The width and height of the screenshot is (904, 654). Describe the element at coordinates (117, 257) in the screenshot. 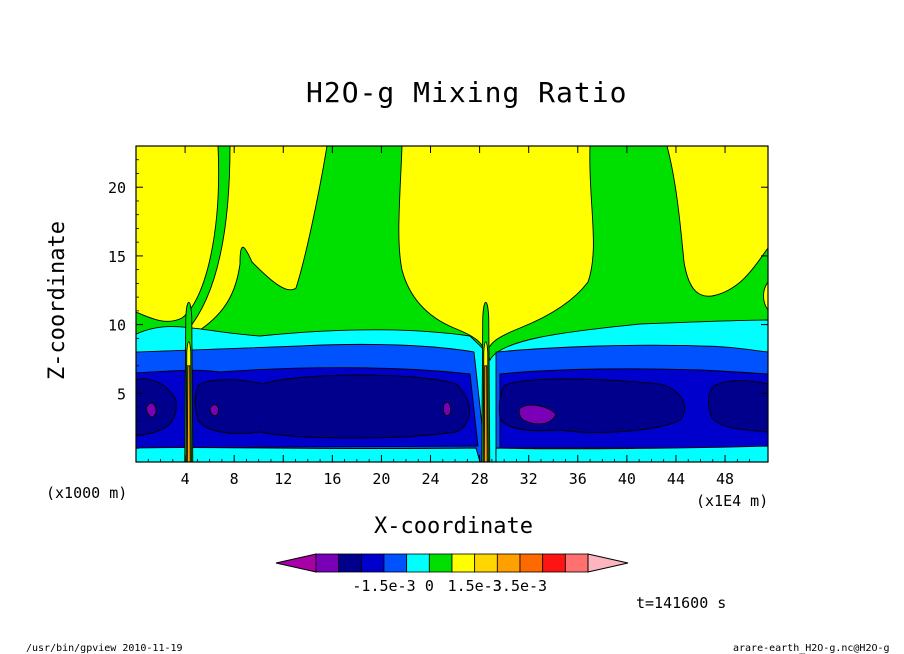

I see `y-tick-label-15: 15` at that location.